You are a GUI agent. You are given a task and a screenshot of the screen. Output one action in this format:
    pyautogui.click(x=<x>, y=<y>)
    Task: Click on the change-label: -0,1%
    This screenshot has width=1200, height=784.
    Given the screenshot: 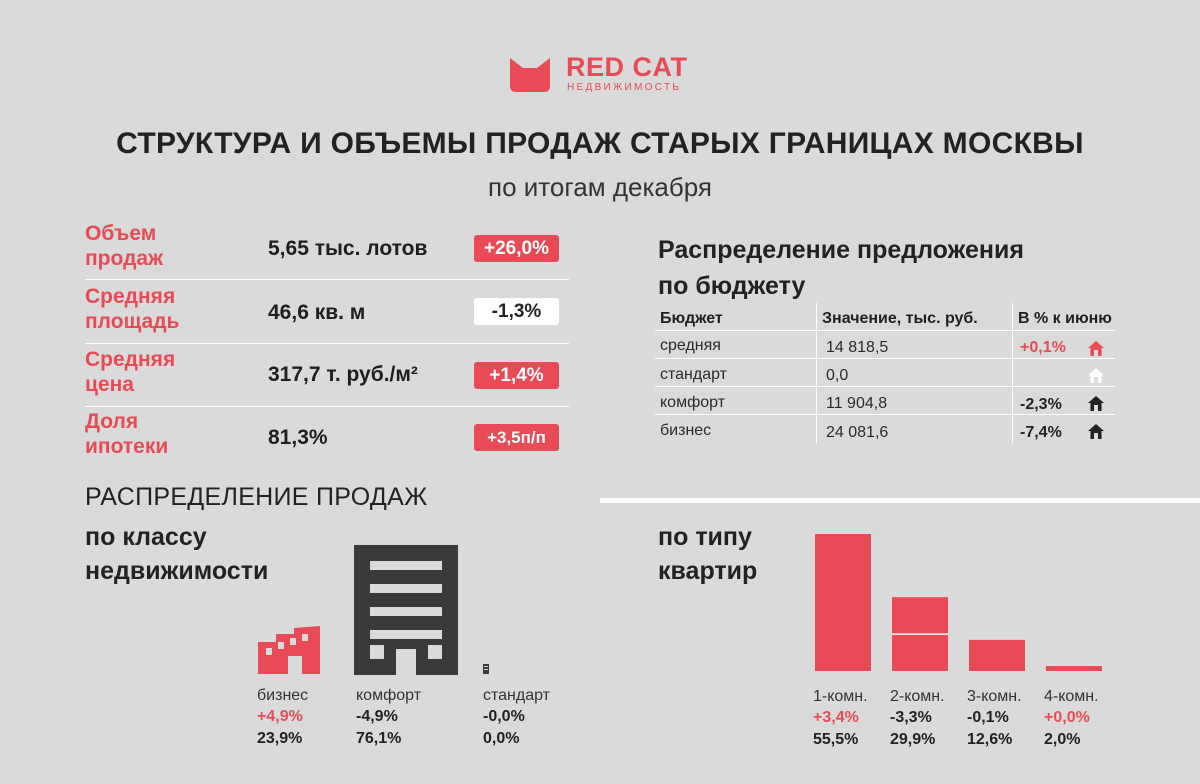 What is the action you would take?
    pyautogui.click(x=988, y=717)
    